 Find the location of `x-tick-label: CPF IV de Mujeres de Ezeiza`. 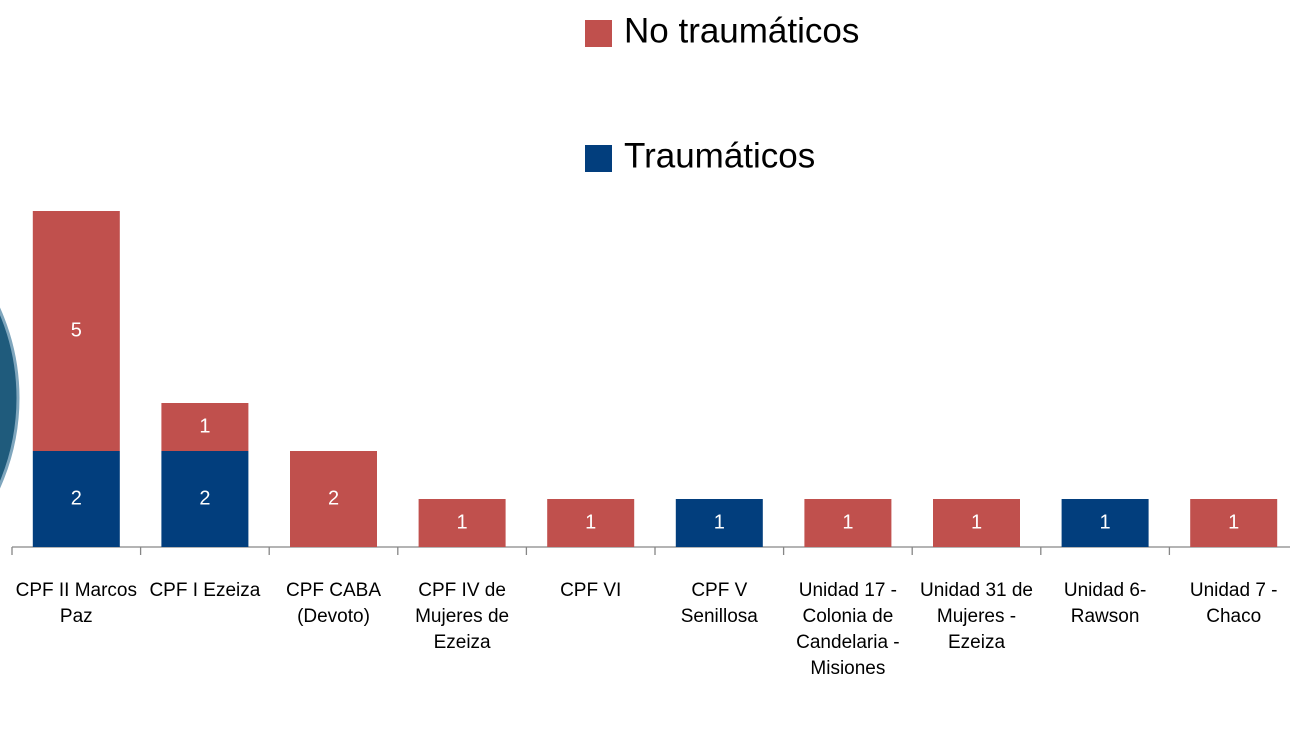

x-tick-label: CPF IV de Mujeres de Ezeiza is located at coordinates (462, 616).